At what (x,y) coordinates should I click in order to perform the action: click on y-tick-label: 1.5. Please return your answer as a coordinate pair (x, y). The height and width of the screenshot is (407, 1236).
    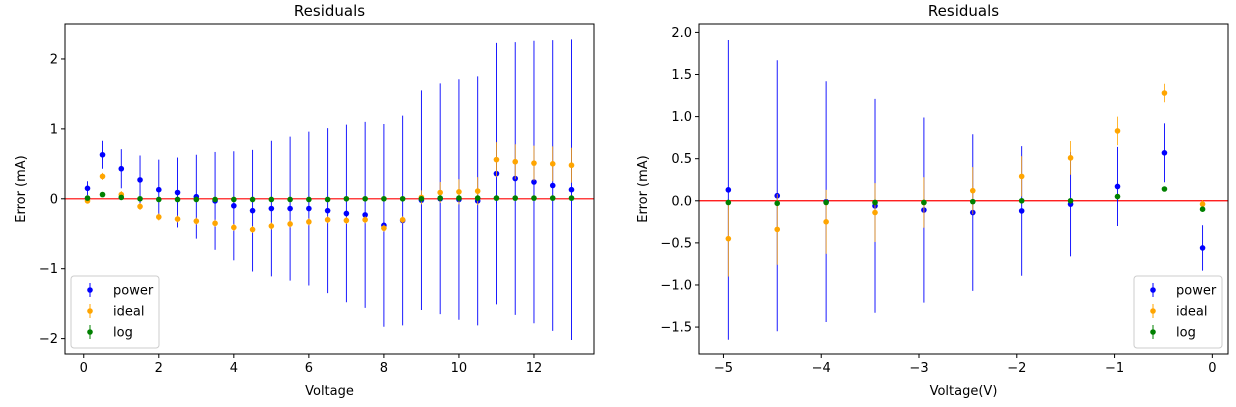
    Looking at the image, I should click on (681, 75).